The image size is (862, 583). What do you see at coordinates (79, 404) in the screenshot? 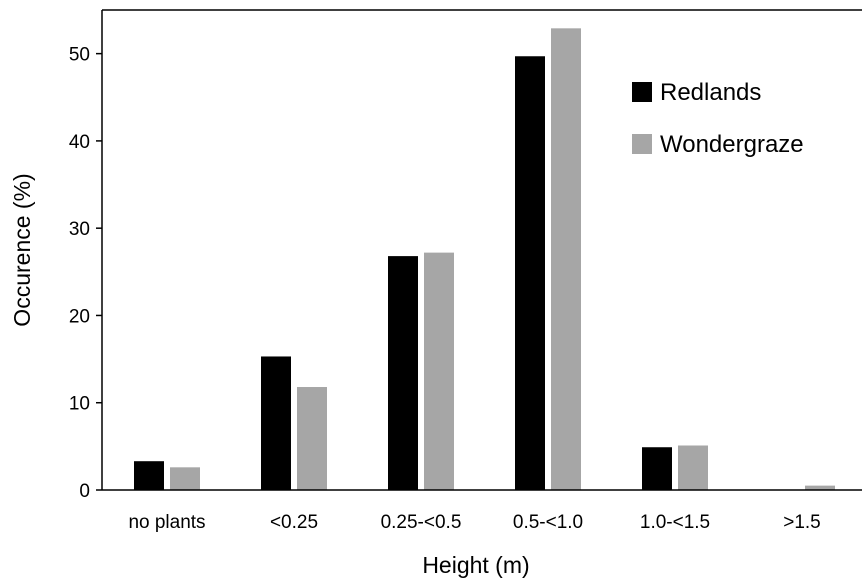
I see `y-tick-label: 10` at bounding box center [79, 404].